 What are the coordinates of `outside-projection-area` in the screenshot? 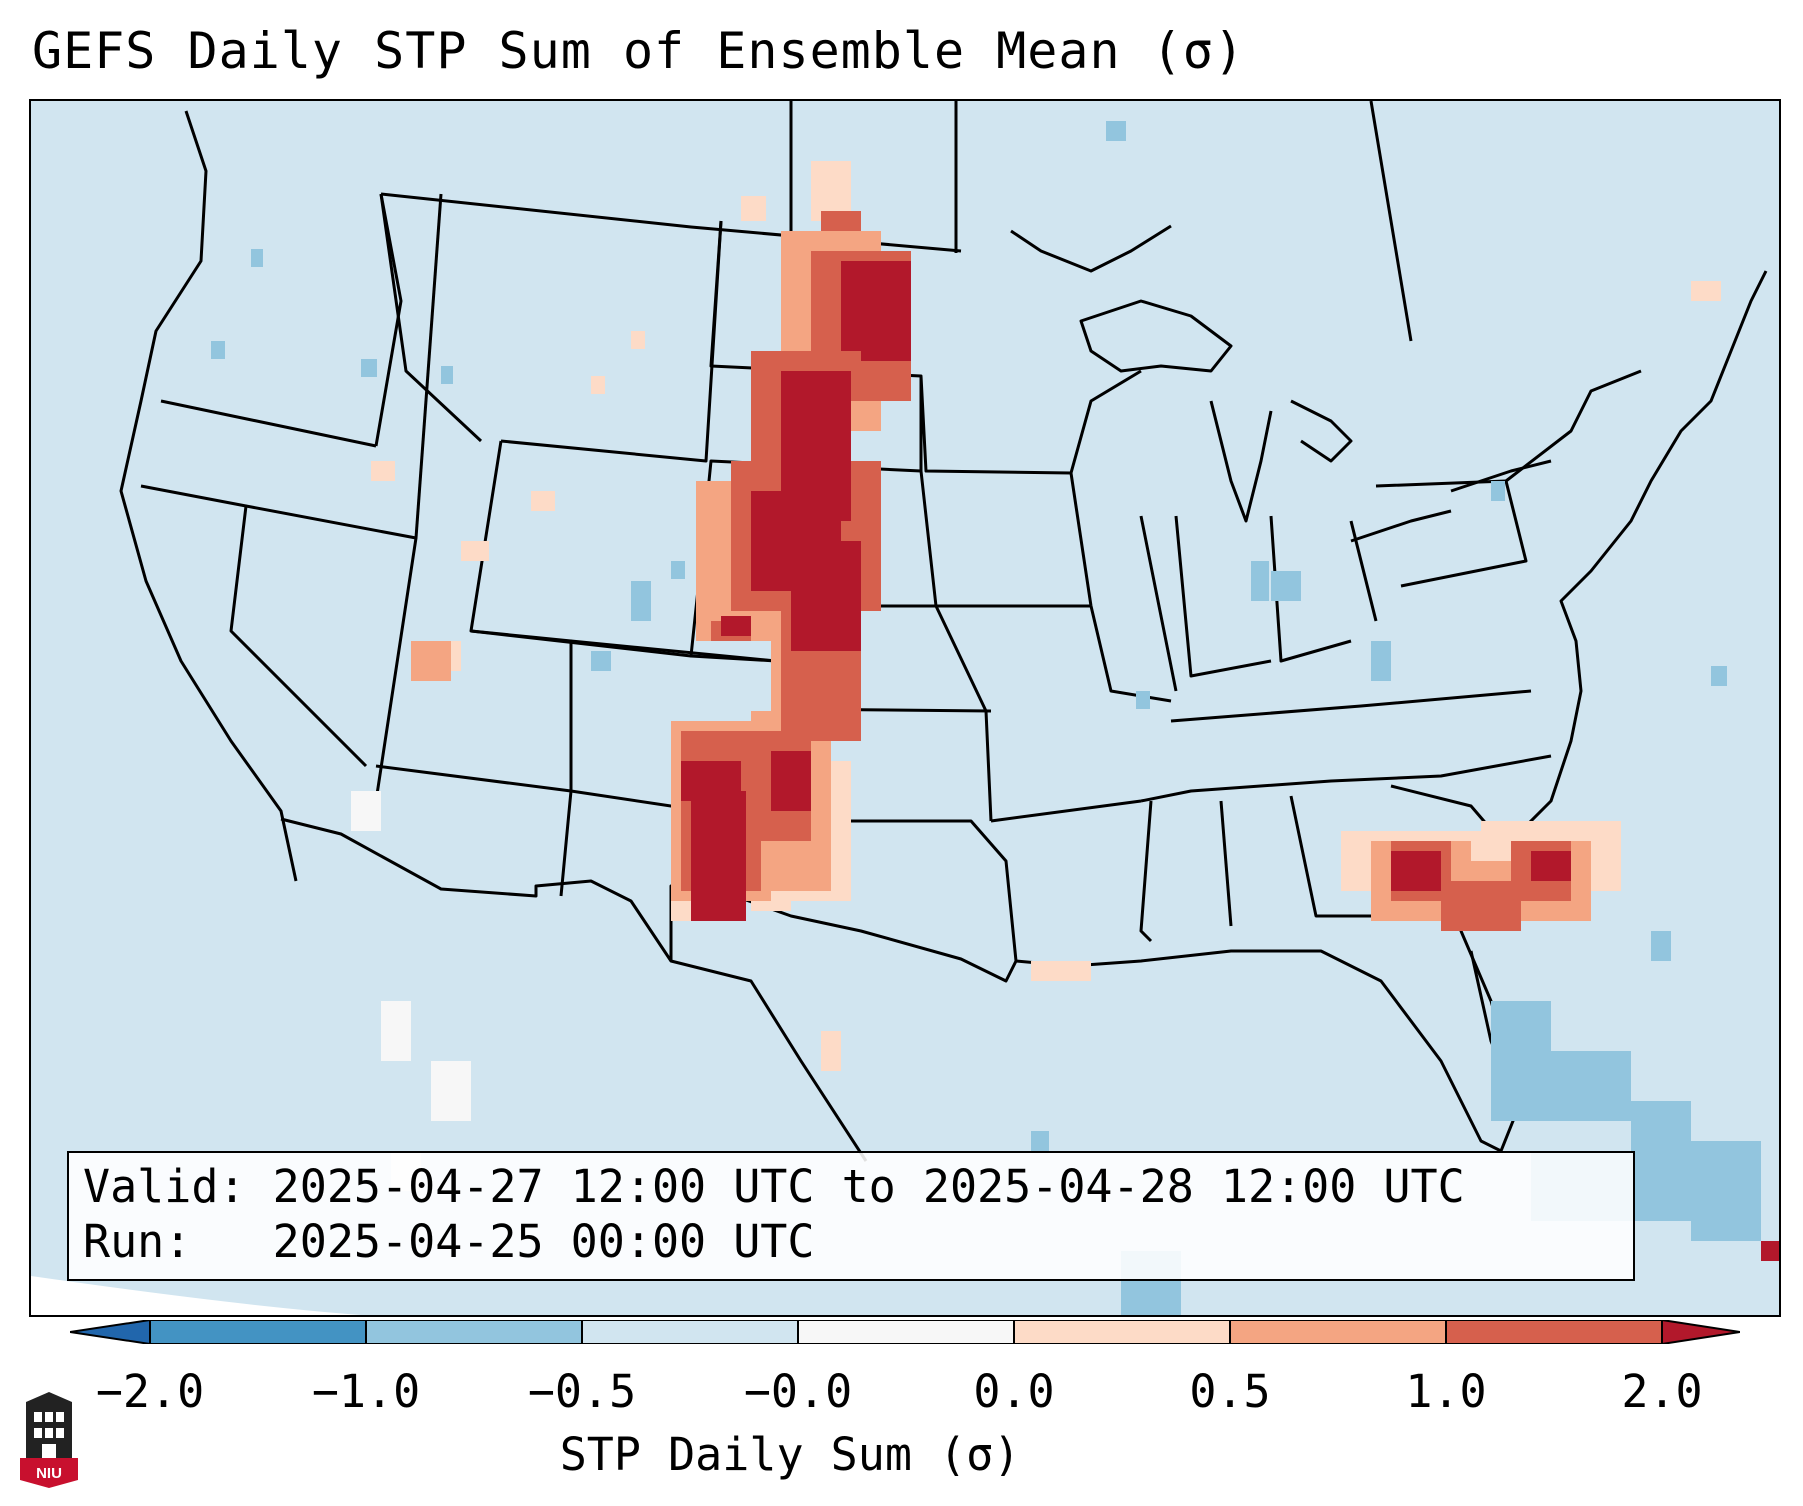 It's located at (196, 1295).